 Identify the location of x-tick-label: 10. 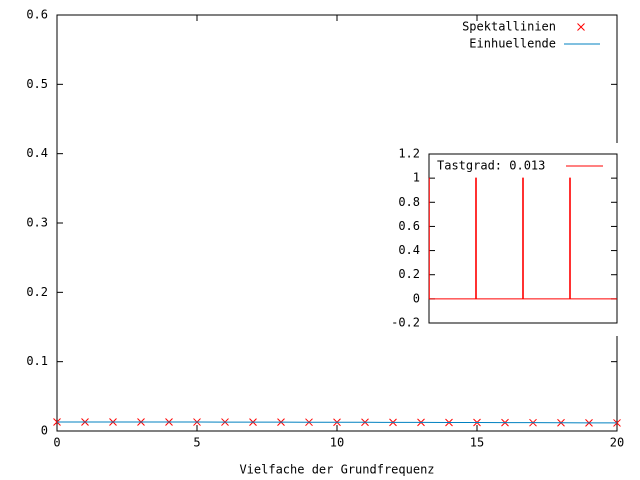
(337, 443).